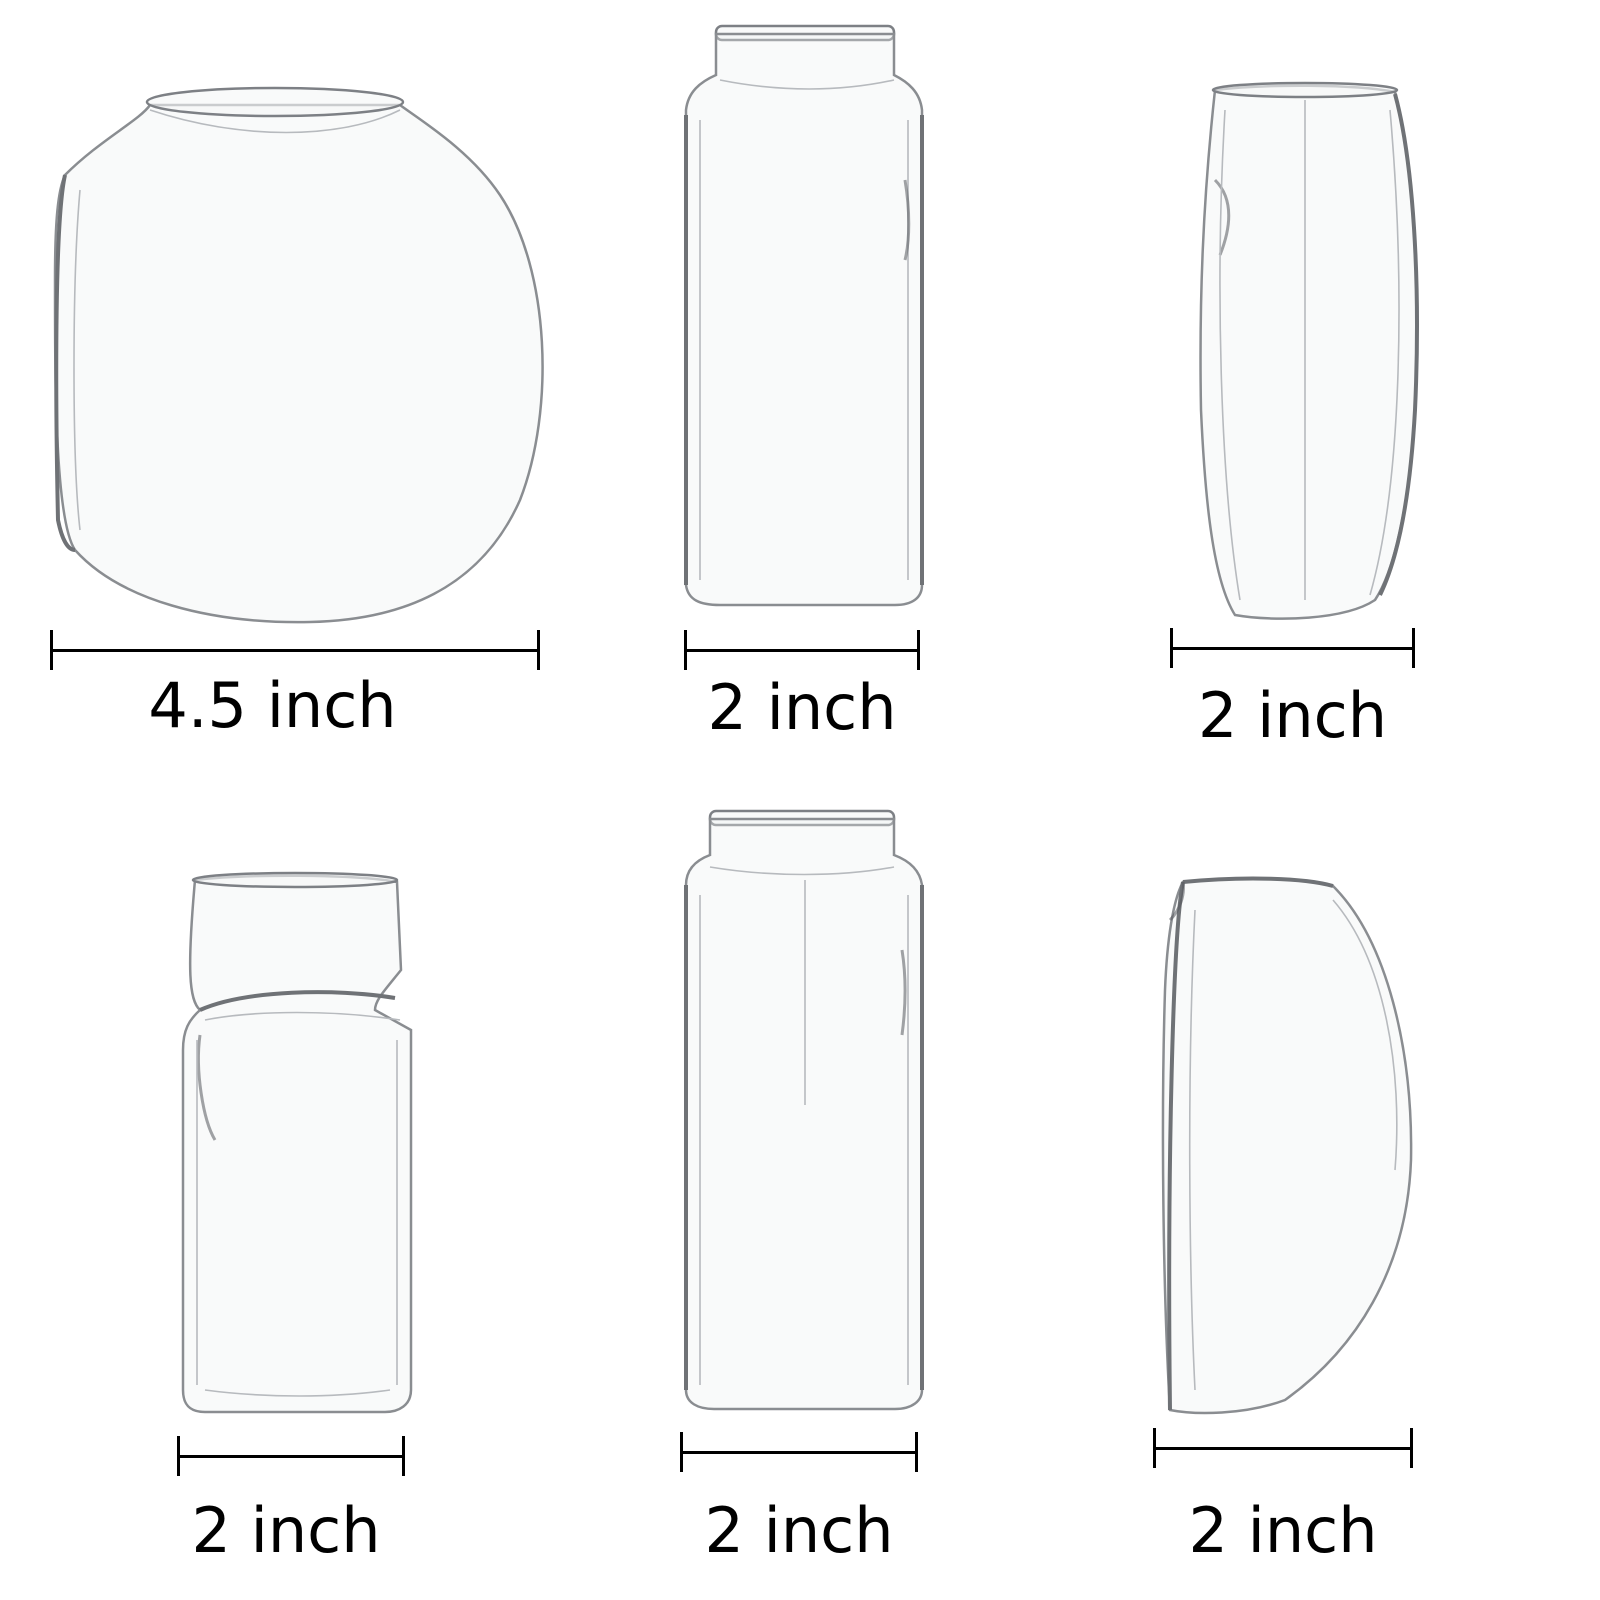 The height and width of the screenshot is (1600, 1600). I want to click on vase-half-moon, so click(1290, 1145).